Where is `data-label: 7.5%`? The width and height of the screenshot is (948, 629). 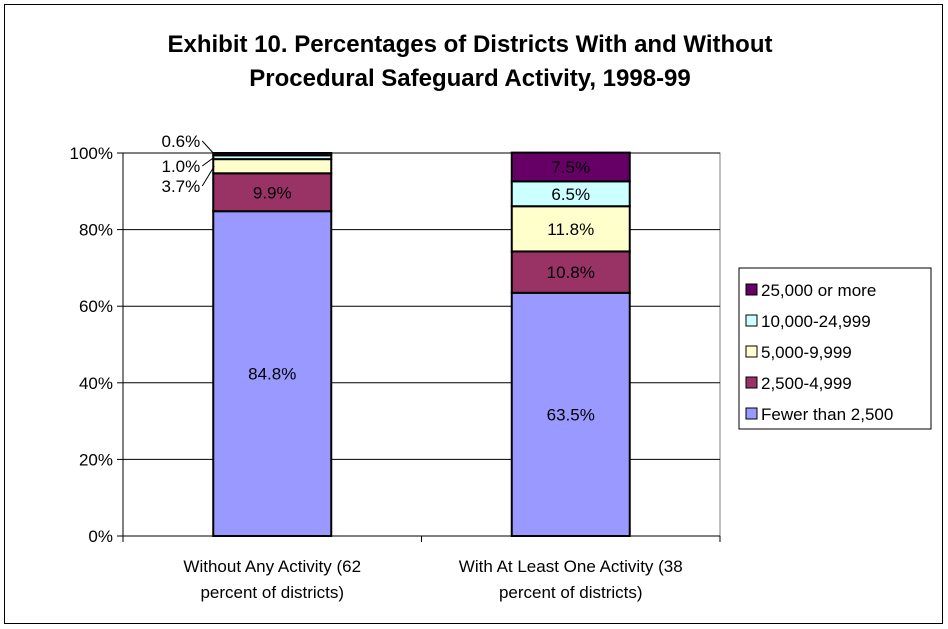 data-label: 7.5% is located at coordinates (570, 167).